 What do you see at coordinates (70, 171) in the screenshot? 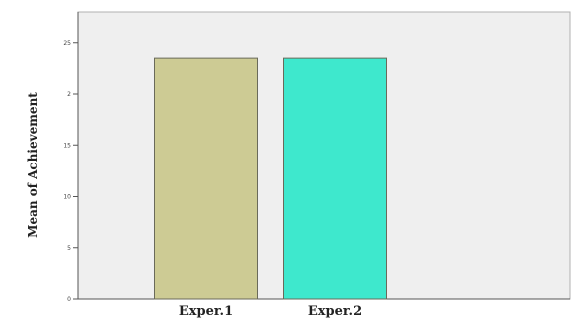
I see `y-axis-ticks: 0 5 10 15 2 25` at bounding box center [70, 171].